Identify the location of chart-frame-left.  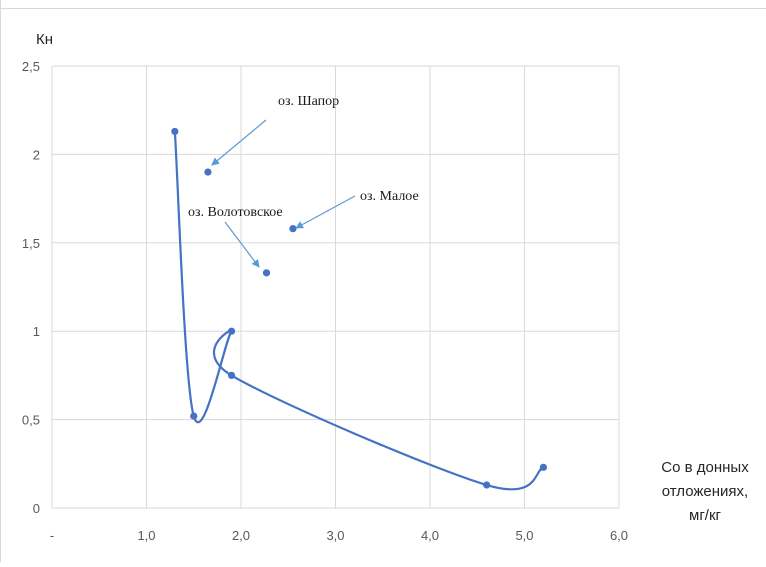
(0, 281).